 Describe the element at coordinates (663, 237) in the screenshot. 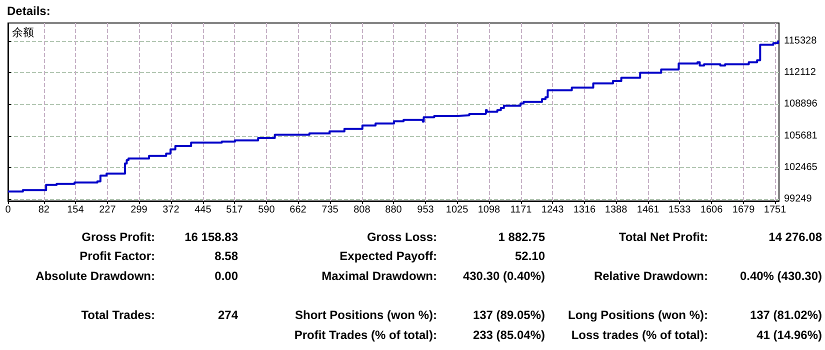

I see `text: Total Net Profit:` at that location.